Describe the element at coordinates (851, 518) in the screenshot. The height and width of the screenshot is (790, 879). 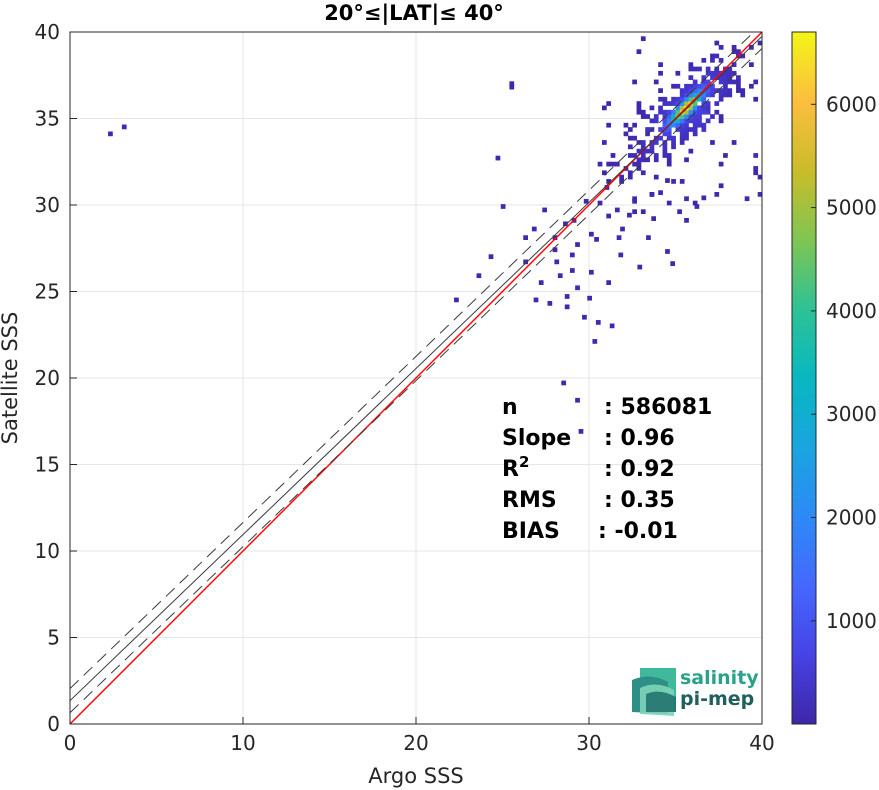
I see `colorbar-tick-label: 2000` at that location.